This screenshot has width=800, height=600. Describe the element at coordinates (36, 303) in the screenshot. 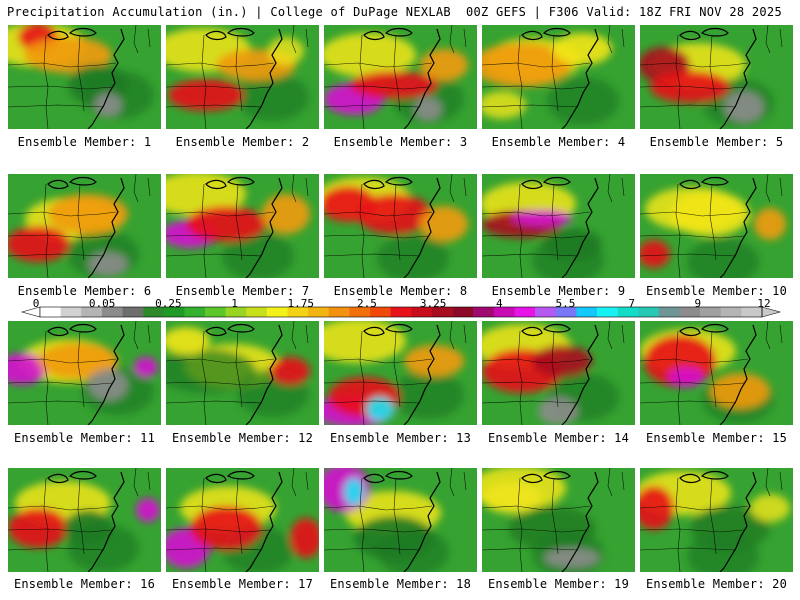

I see `colorbar-tick-label: 0` at that location.